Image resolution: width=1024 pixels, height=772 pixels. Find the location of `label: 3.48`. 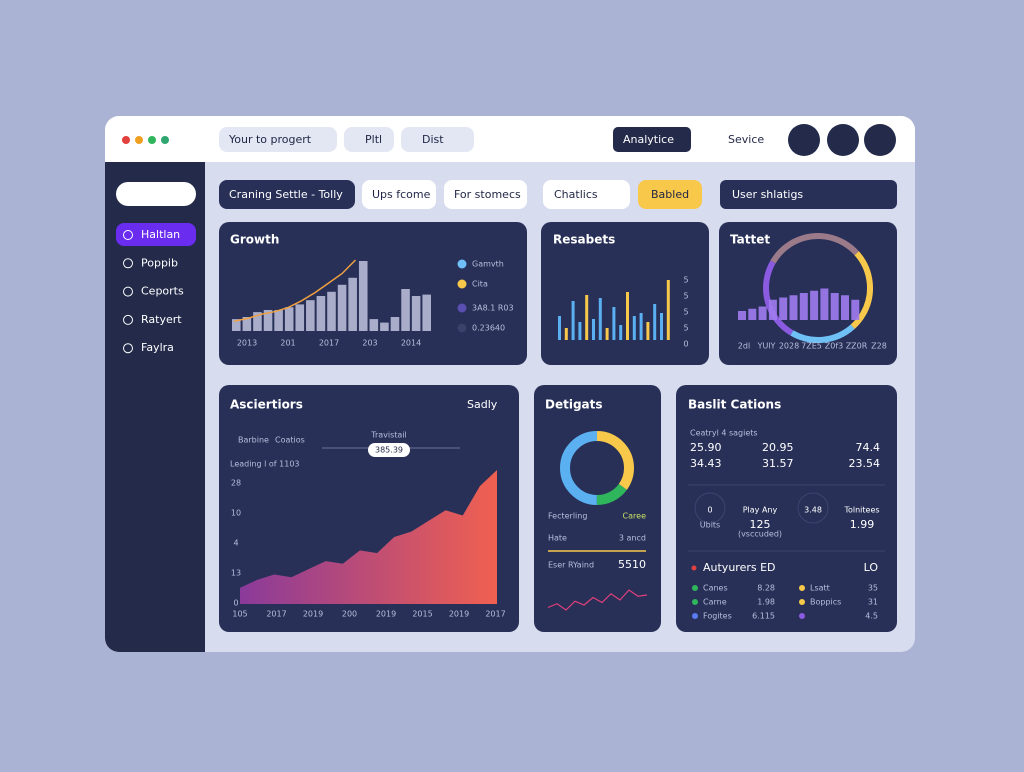

label: 3.48 is located at coordinates (813, 510).